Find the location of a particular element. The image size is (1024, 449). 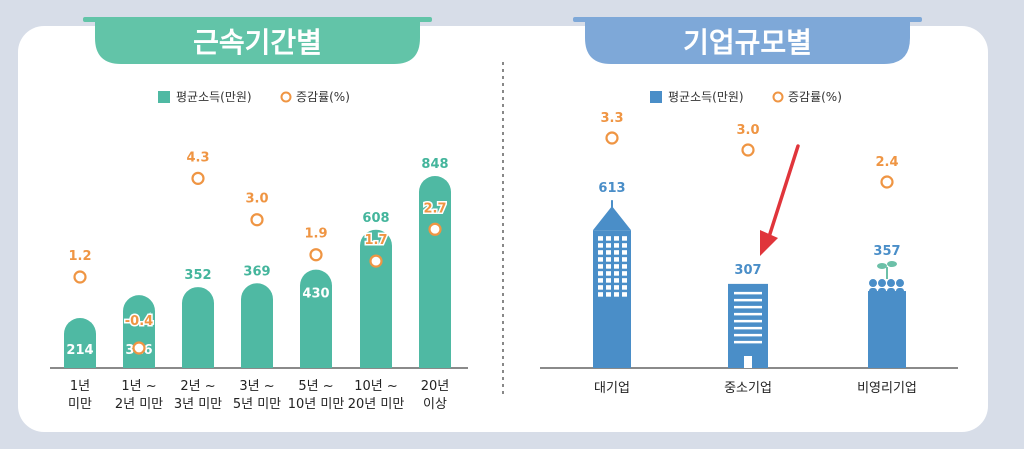

tenure-category-label-7-1: 20년 is located at coordinates (435, 386).